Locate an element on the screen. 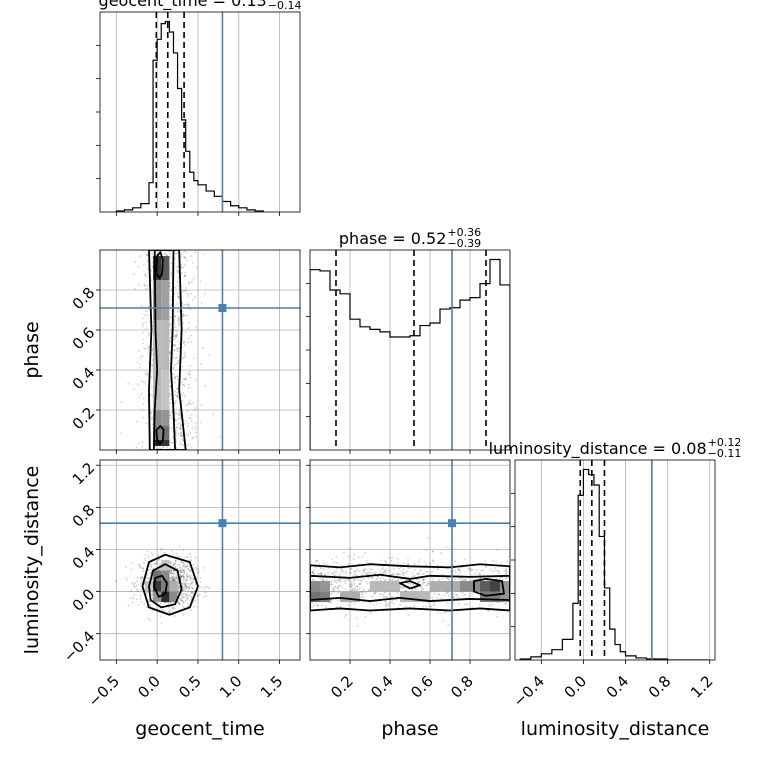 Image resolution: width=760 pixels, height=760 pixels. title-sup: +0.36 is located at coordinates (464, 232).